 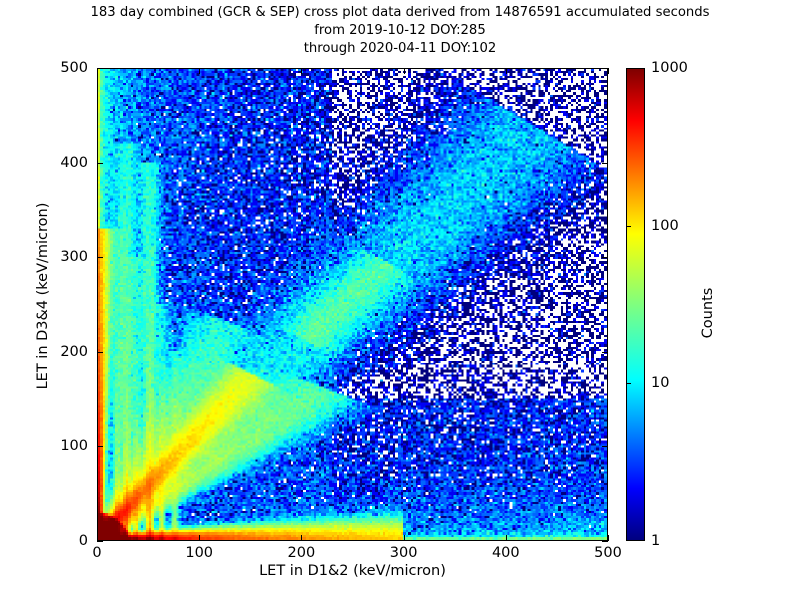 What do you see at coordinates (505, 553) in the screenshot?
I see `x-tick-label: 400` at bounding box center [505, 553].